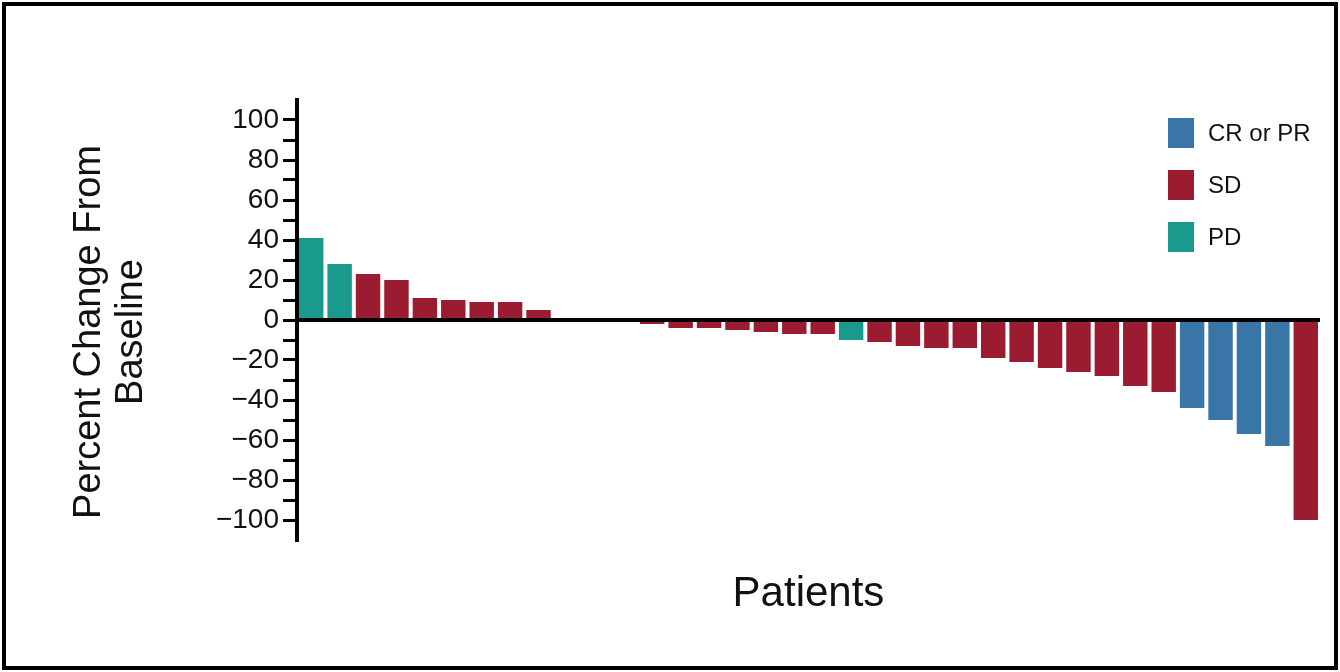 This screenshot has height=672, width=1340. I want to click on y-tick-label: 0, so click(271, 318).